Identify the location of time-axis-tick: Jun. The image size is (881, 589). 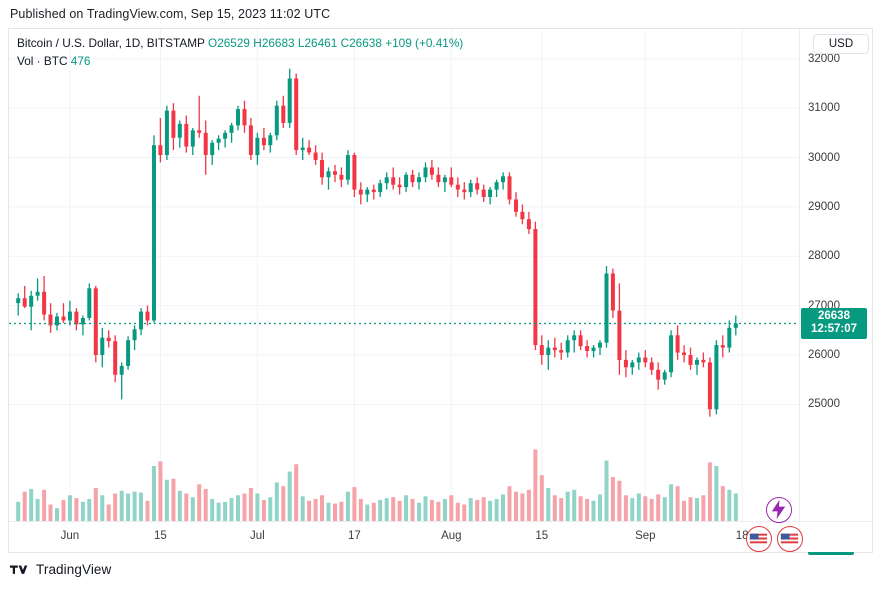
(70, 536).